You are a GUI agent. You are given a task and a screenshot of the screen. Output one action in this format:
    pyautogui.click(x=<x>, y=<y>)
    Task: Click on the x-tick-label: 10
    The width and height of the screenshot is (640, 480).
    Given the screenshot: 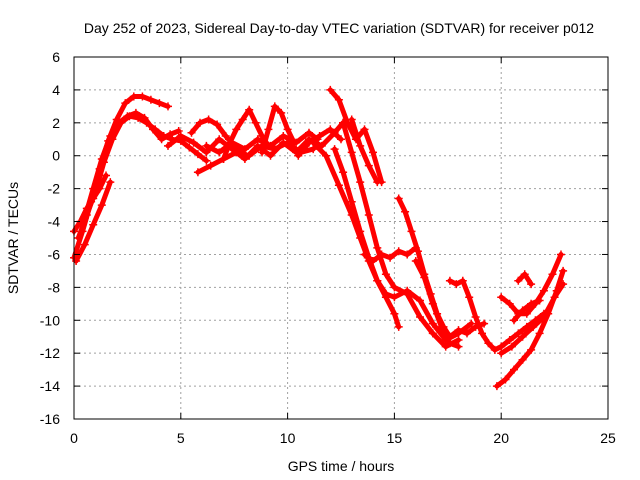 What is the action you would take?
    pyautogui.click(x=288, y=438)
    